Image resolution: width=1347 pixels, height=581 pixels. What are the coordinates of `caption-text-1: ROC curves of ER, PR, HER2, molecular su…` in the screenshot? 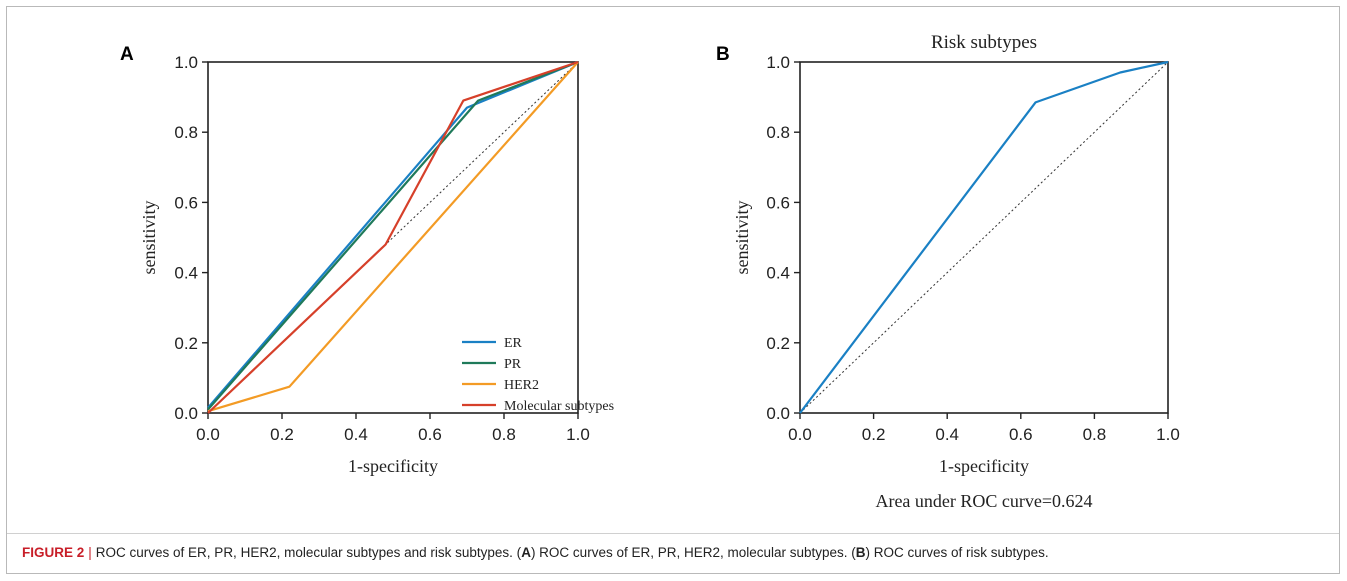 It's located at (308, 552).